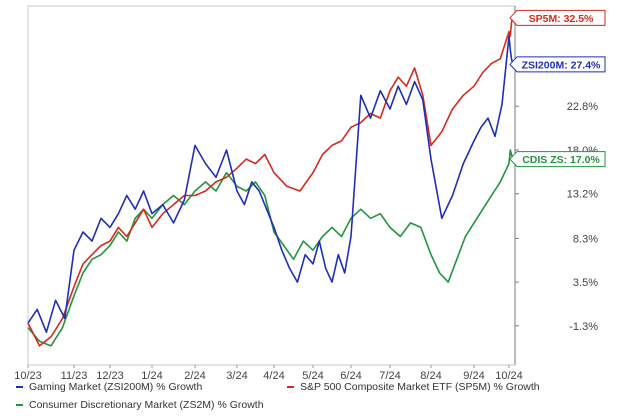 Image resolution: width=620 pixels, height=419 pixels. Describe the element at coordinates (583, 327) in the screenshot. I see `y-tick-label: -1.3%` at that location.